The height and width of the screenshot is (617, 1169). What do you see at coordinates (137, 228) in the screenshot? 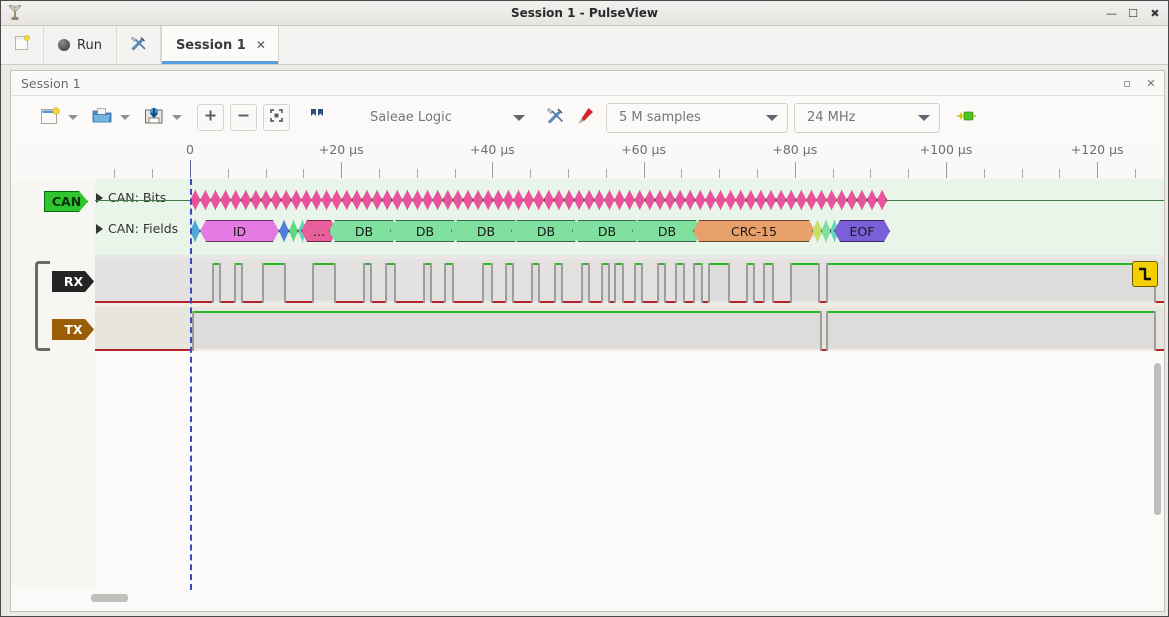
I see `can-fields-row-header: CAN: Fields` at bounding box center [137, 228].